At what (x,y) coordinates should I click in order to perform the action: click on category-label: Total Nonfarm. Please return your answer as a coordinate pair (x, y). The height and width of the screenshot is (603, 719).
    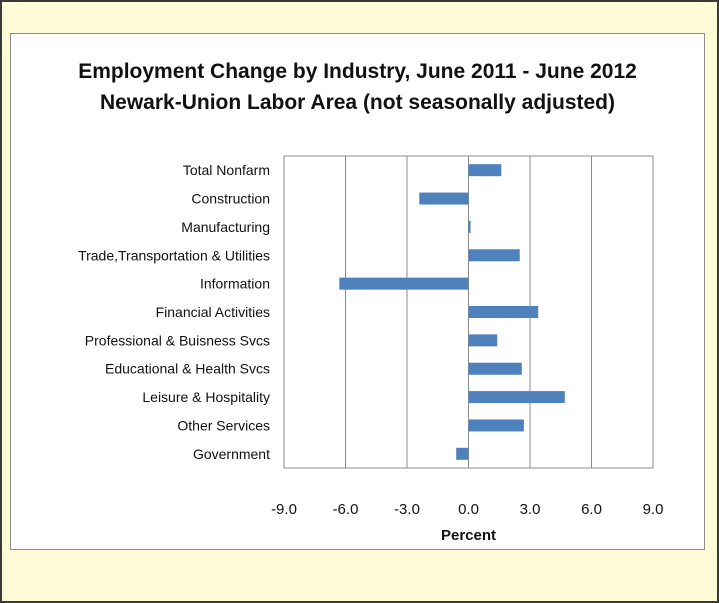
    Looking at the image, I should click on (226, 170).